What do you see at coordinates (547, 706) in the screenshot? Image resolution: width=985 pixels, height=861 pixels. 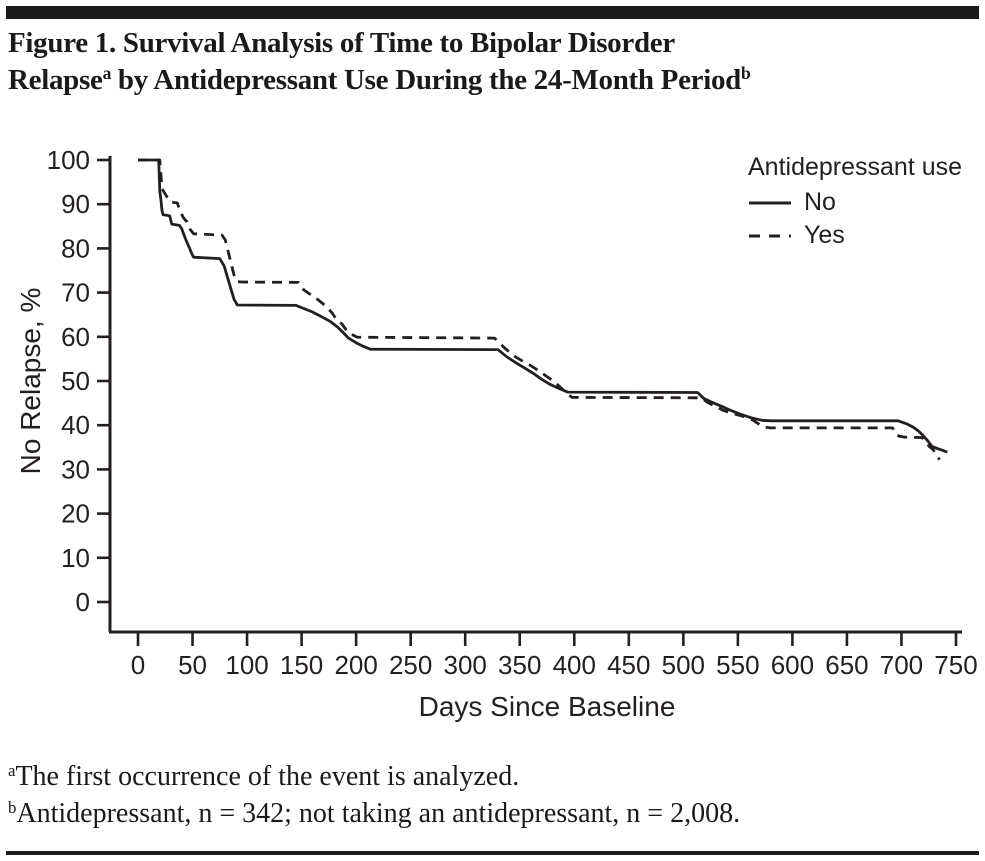 I see `x-axis-title: Days Since Baseline` at bounding box center [547, 706].